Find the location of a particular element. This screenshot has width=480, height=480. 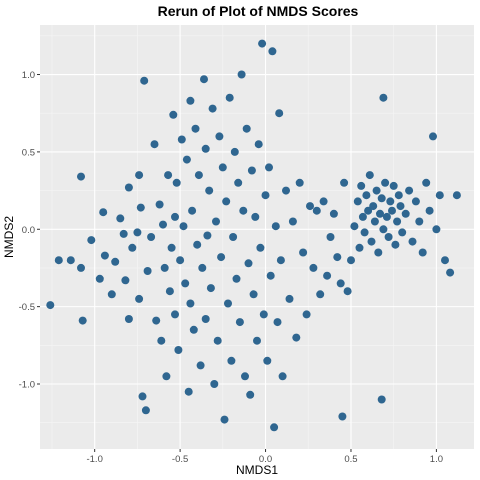

y-tick-label: -1.0 is located at coordinates (27, 385).